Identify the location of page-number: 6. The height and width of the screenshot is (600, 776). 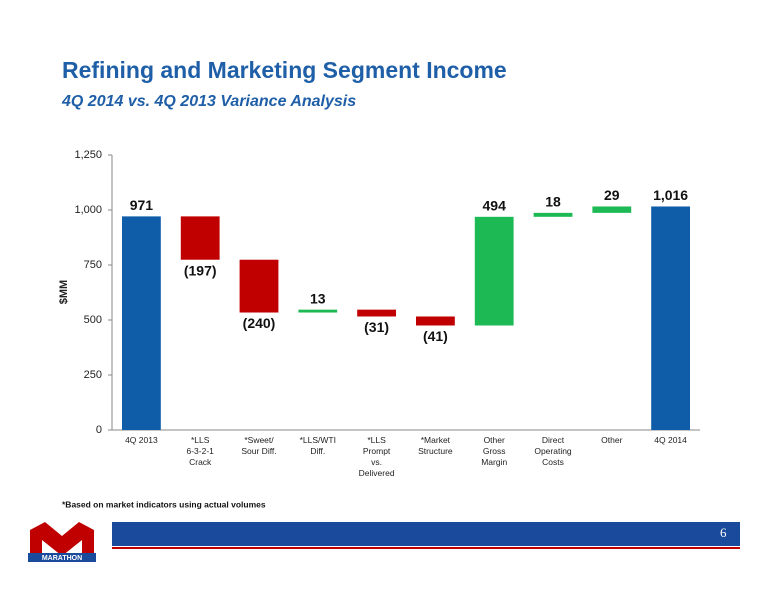
(723, 532).